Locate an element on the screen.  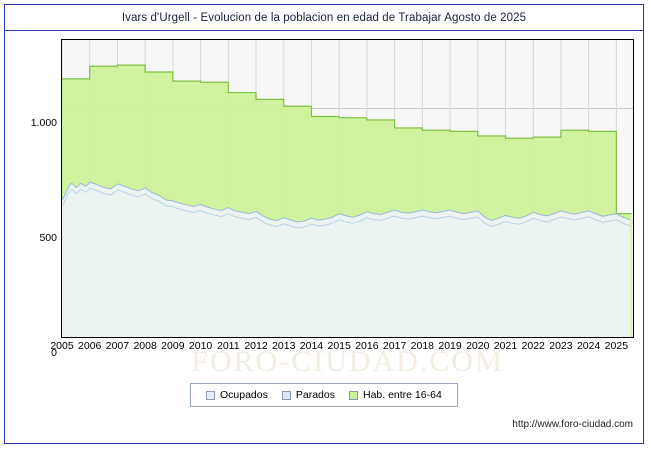
x-tick-2010: 2010 is located at coordinates (200, 346).